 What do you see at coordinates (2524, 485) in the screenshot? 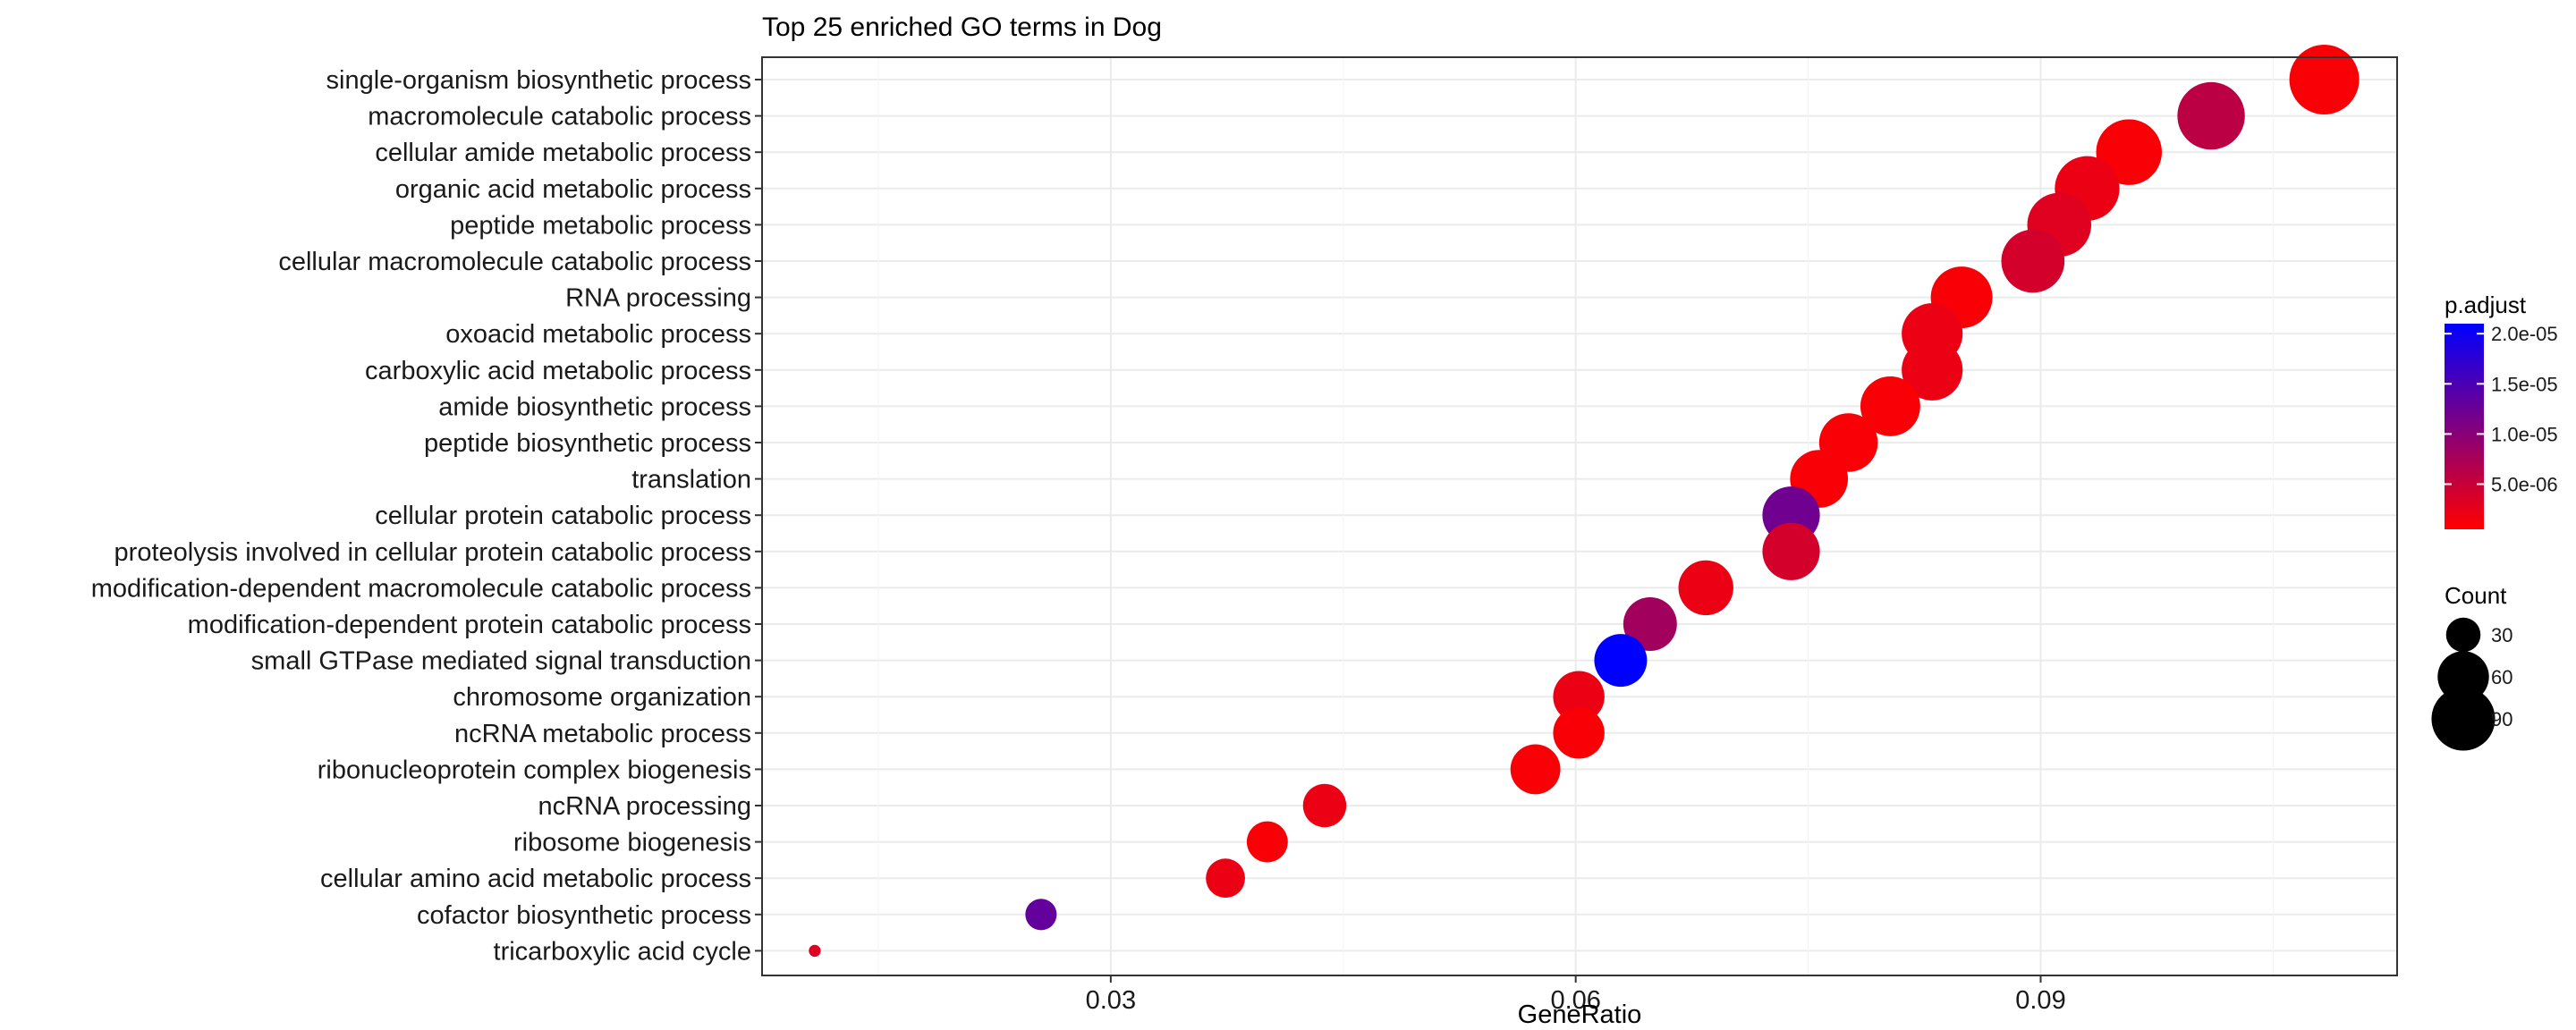
I see `color-legend-tick-label: 5.0e-06` at bounding box center [2524, 485].